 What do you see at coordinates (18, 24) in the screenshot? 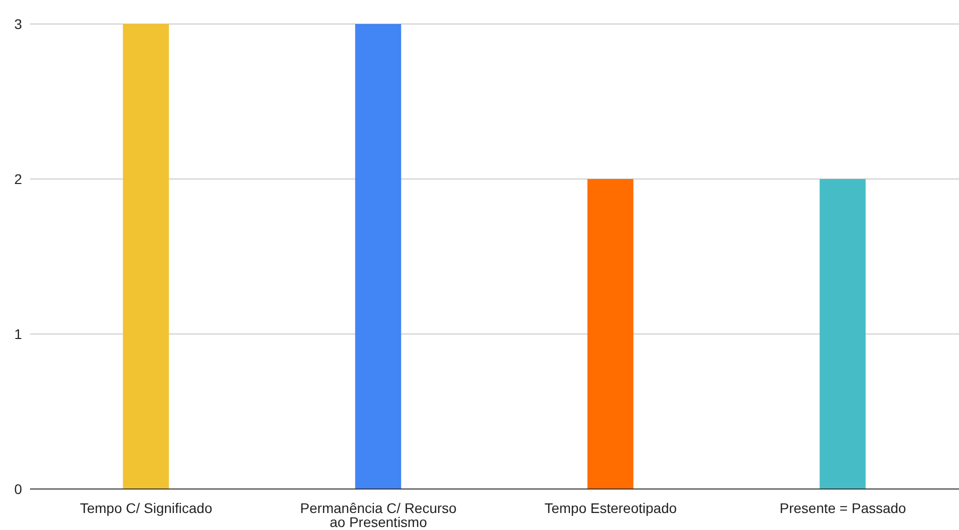
I see `y-tick-label: 3` at bounding box center [18, 24].